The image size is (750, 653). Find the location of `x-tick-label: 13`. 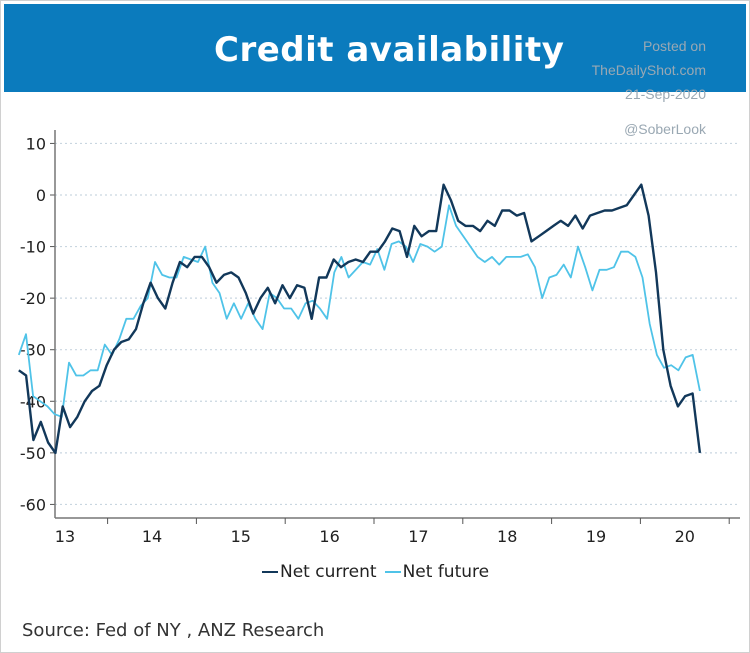

x-tick-label: 13 is located at coordinates (65, 536).